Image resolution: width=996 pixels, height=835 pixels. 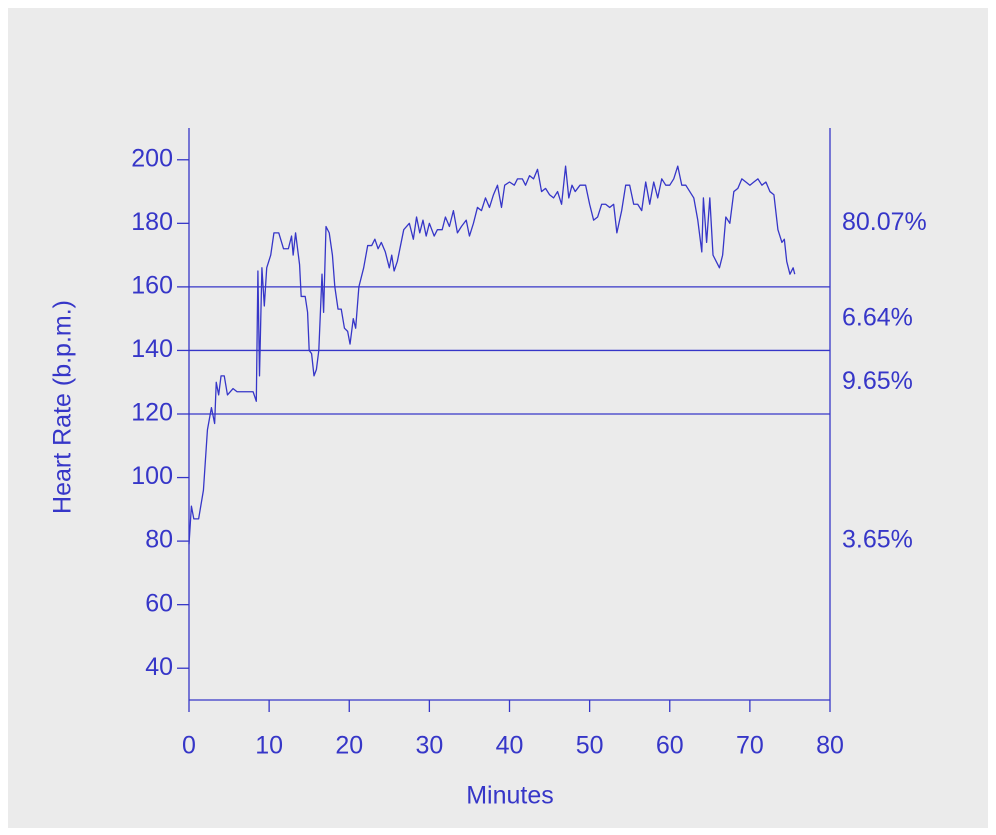 What do you see at coordinates (830, 746) in the screenshot?
I see `x-tick-label: 80` at bounding box center [830, 746].